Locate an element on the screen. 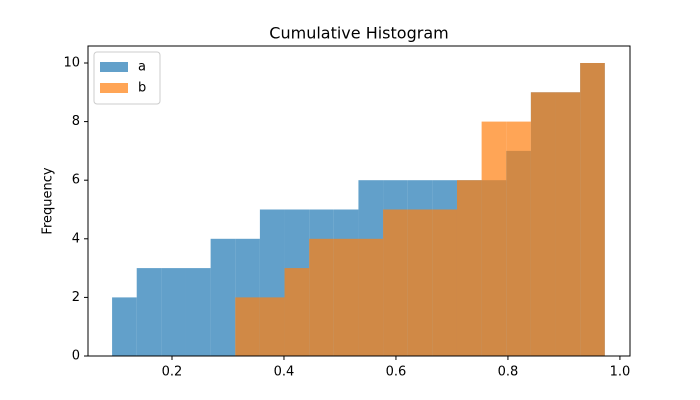  y-tick-label: 4 is located at coordinates (76, 238).